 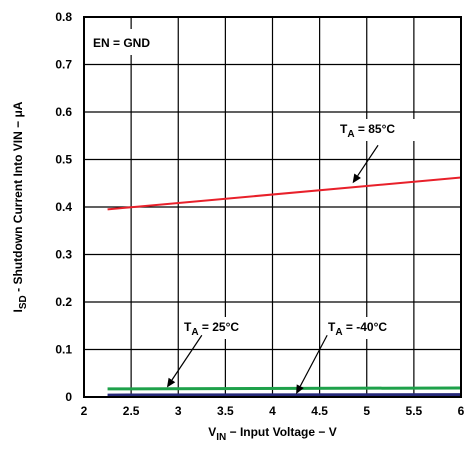 What do you see at coordinates (353, 355) in the screenshot?
I see `annotation-minus40c: TA = -40°C` at bounding box center [353, 355].